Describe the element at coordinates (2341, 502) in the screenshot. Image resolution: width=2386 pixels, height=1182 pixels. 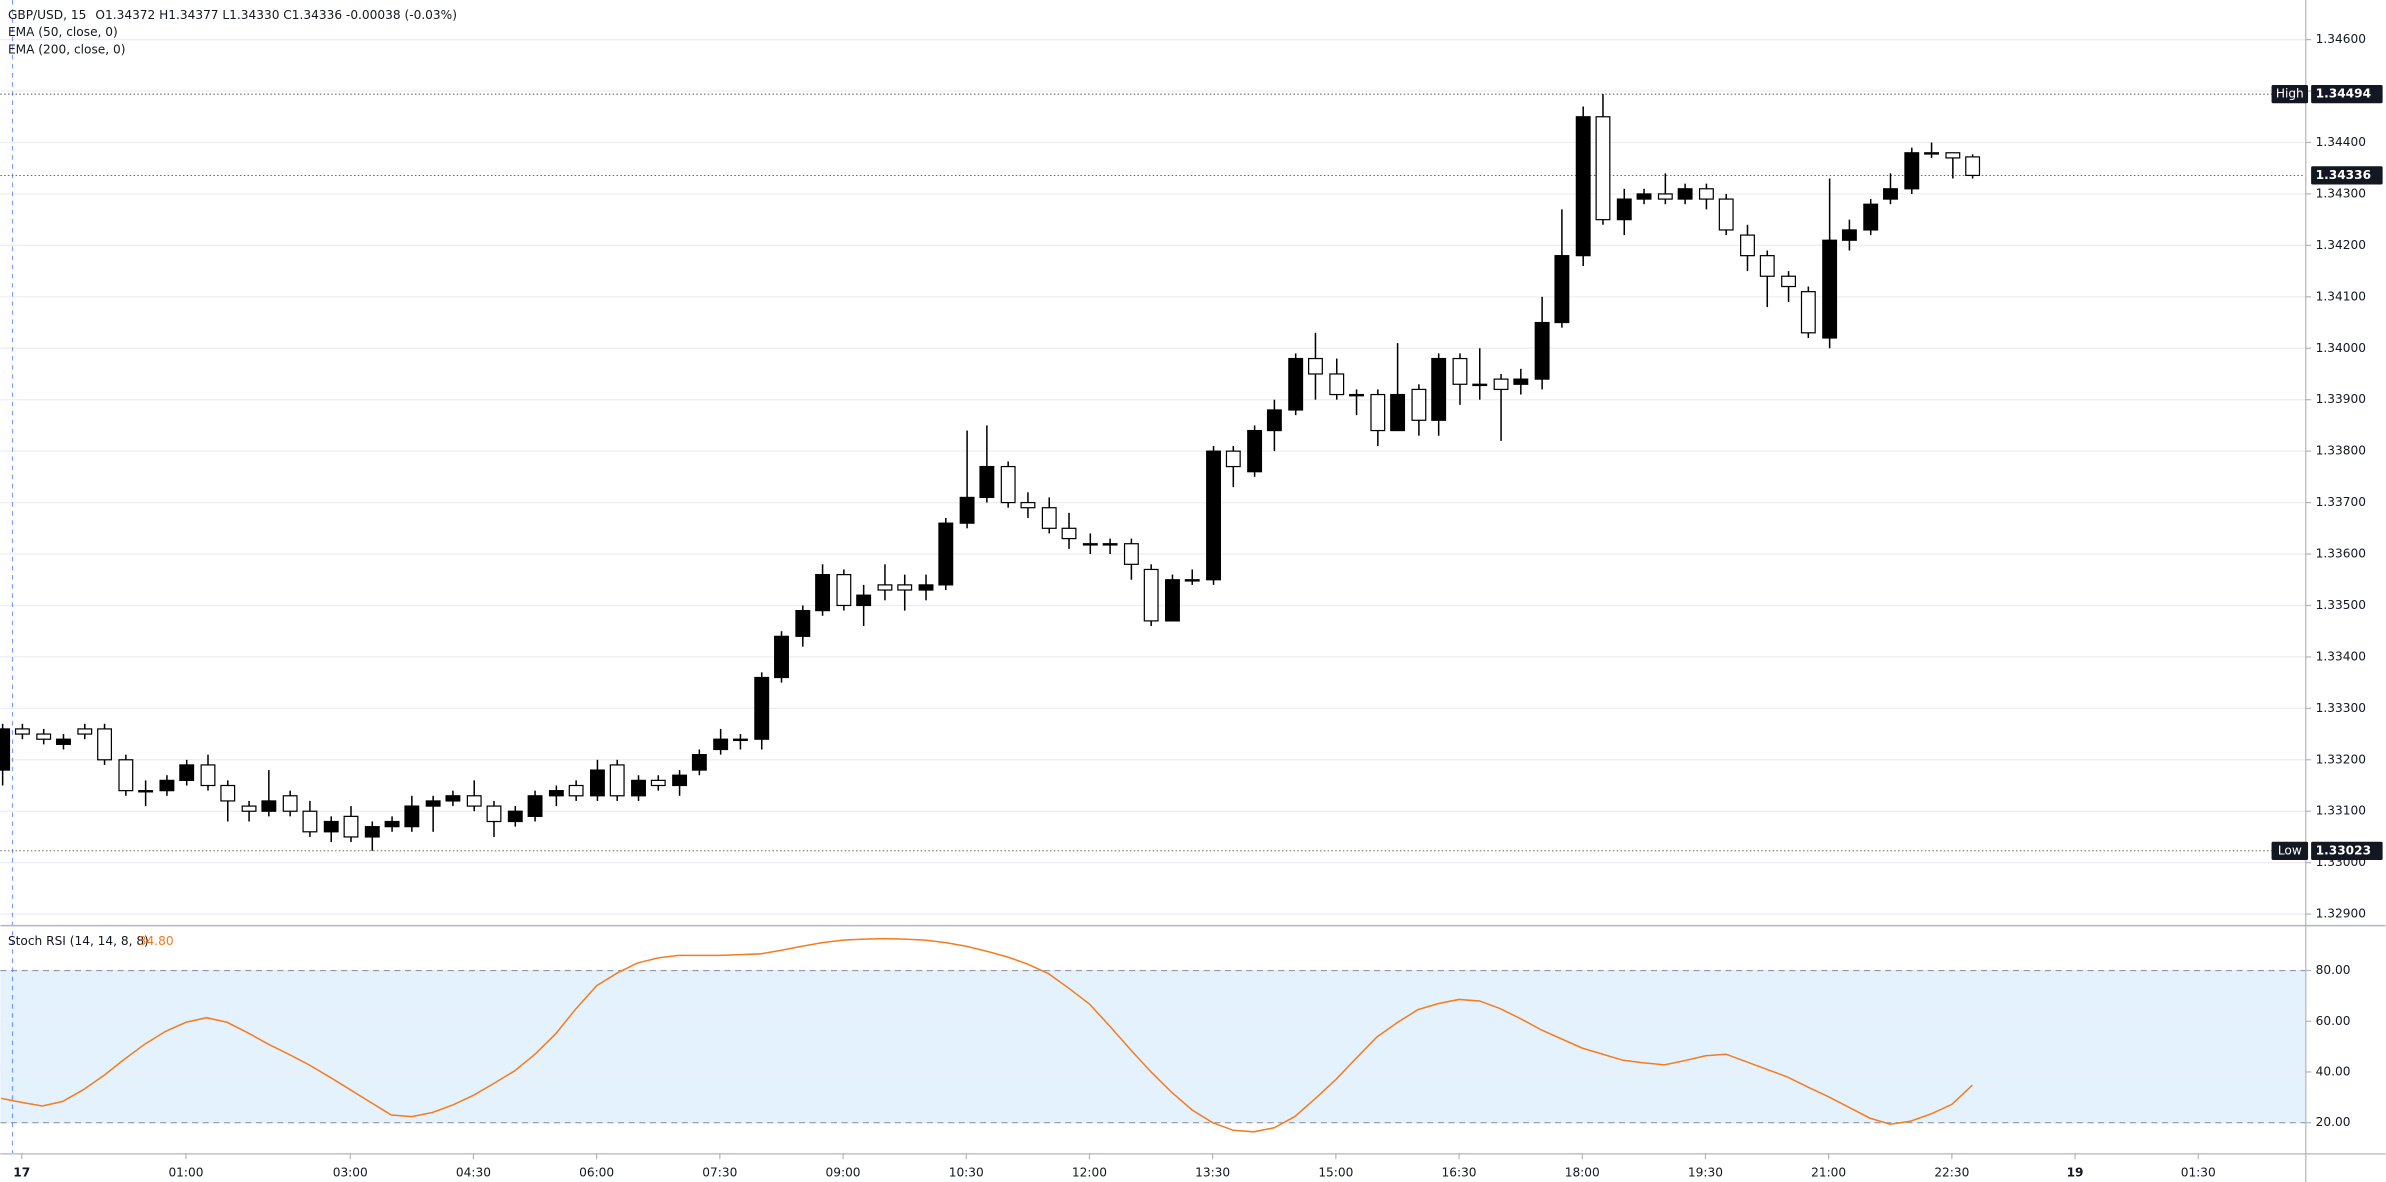
I see `y-tick-label: 1.33700` at that location.